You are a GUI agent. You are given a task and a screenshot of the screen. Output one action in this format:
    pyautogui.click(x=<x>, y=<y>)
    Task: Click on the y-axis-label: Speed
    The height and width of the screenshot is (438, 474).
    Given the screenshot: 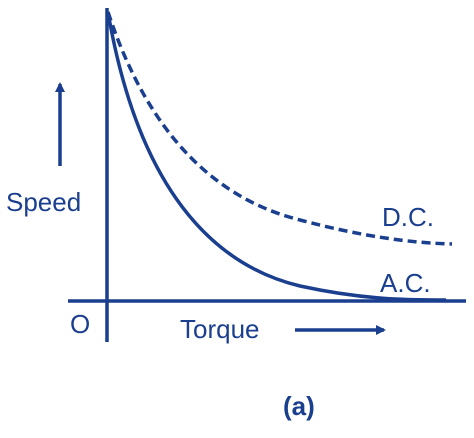 What is the action you would take?
    pyautogui.click(x=43, y=202)
    